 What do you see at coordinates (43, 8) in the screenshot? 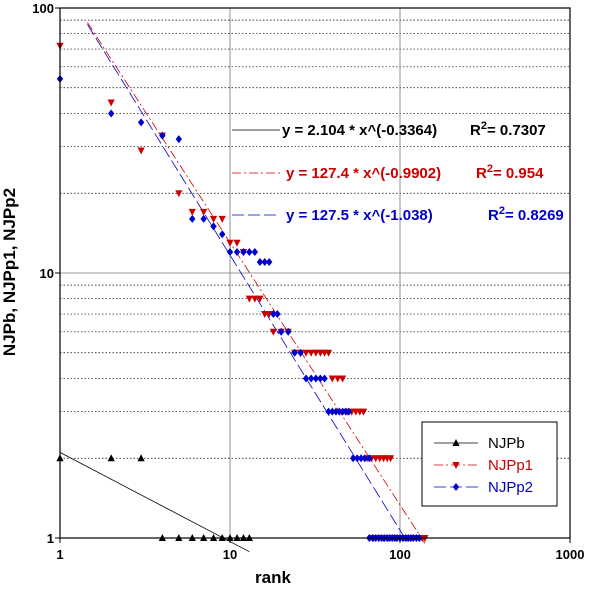
I see `y-tick-label: 100` at bounding box center [43, 8].